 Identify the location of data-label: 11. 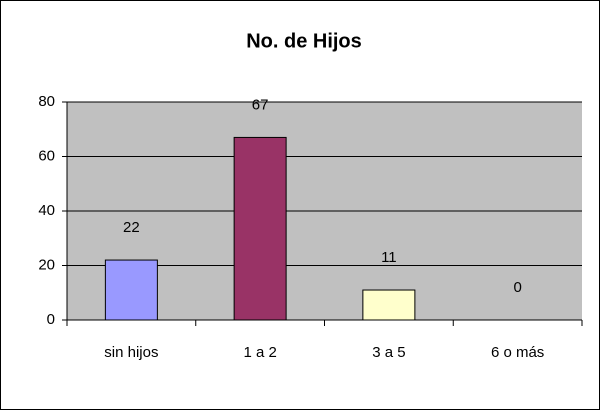
(389, 257).